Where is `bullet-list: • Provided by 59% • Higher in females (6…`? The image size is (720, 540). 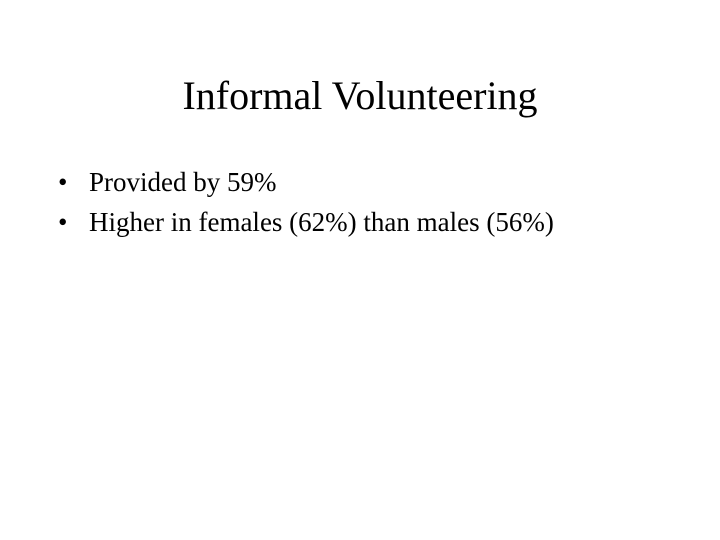
bullet-list: • Provided by 59% • Higher in females (6… is located at coordinates (378, 202).